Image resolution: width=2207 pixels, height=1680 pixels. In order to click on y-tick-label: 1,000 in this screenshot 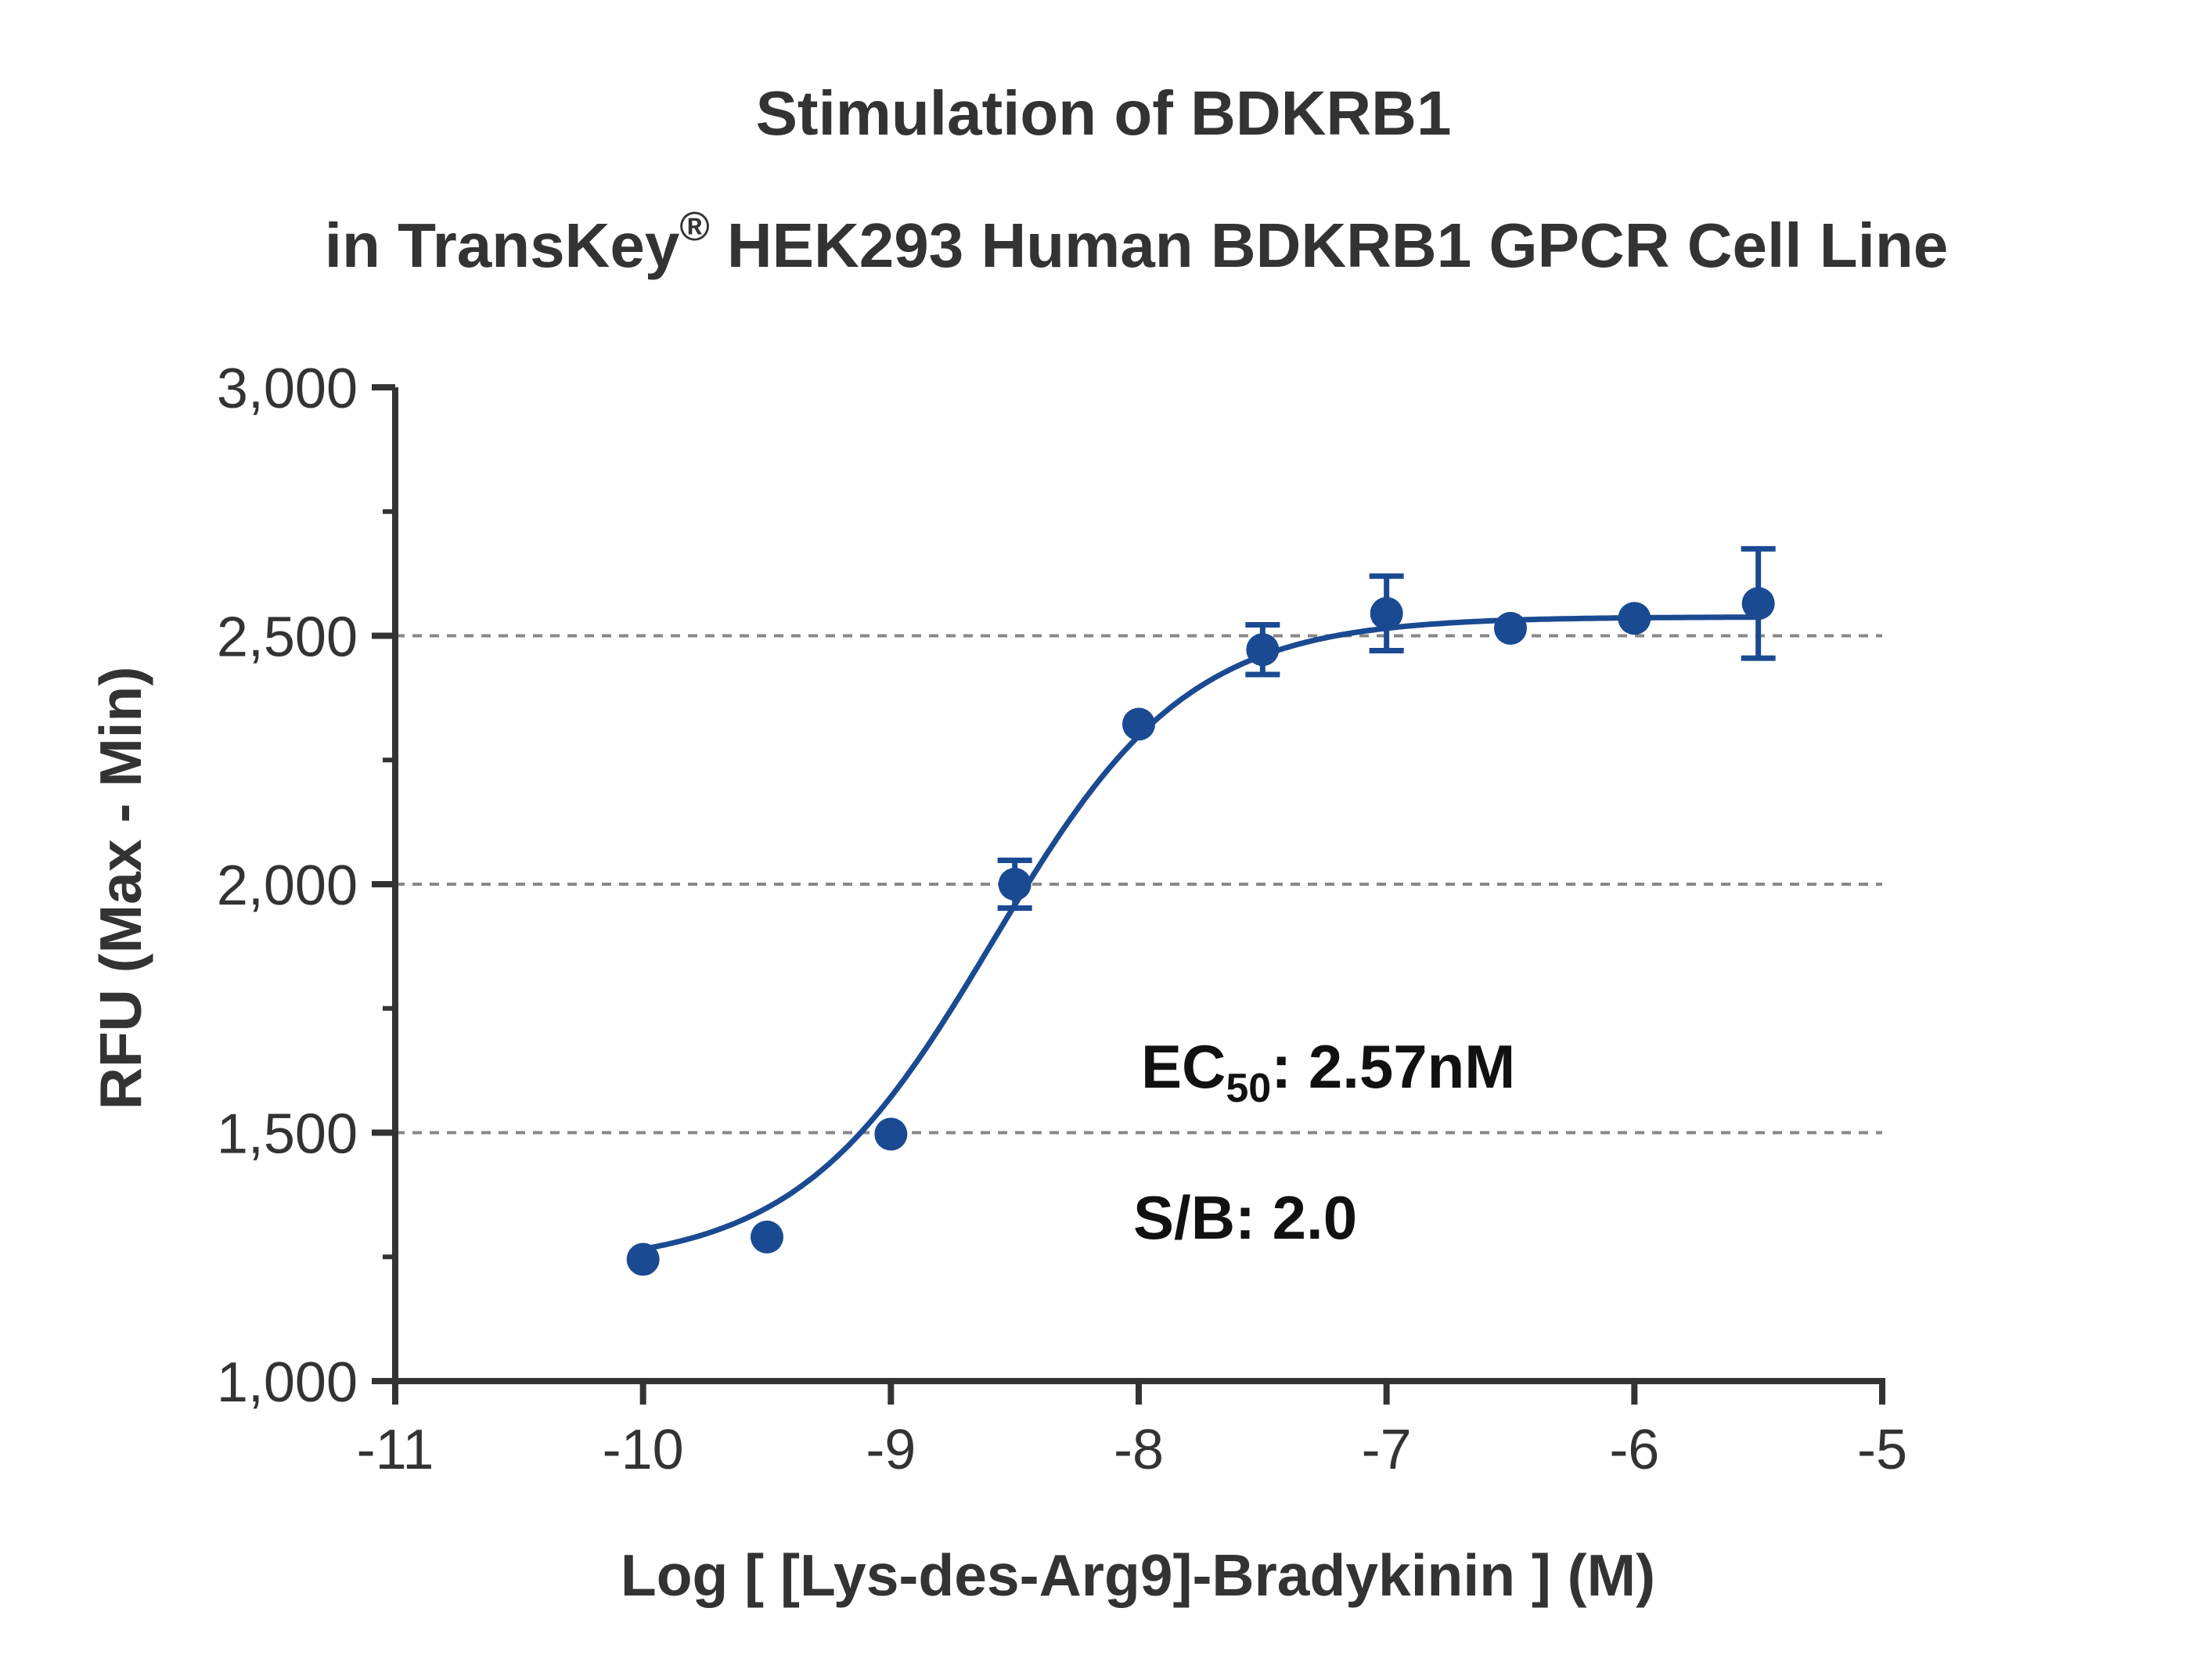, I will do `click(288, 1382)`.